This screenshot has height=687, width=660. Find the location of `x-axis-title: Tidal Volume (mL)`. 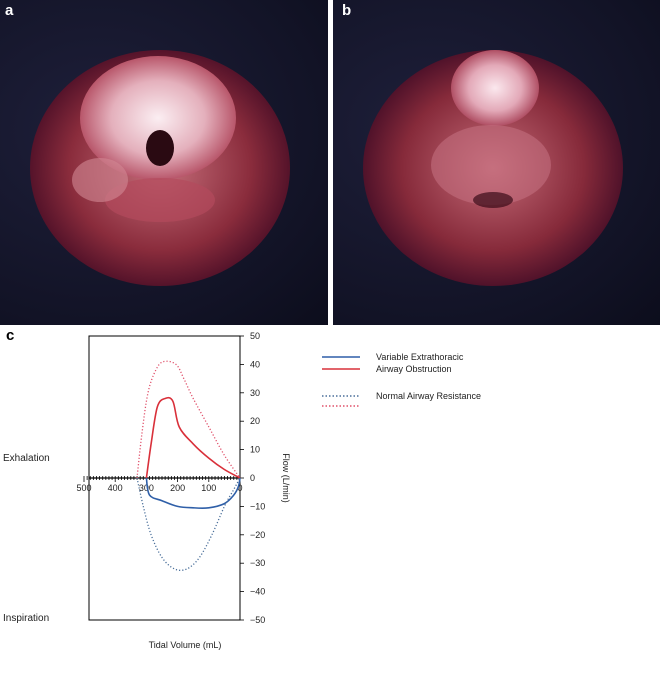

x-axis-title: Tidal Volume (mL) is located at coordinates (185, 645).